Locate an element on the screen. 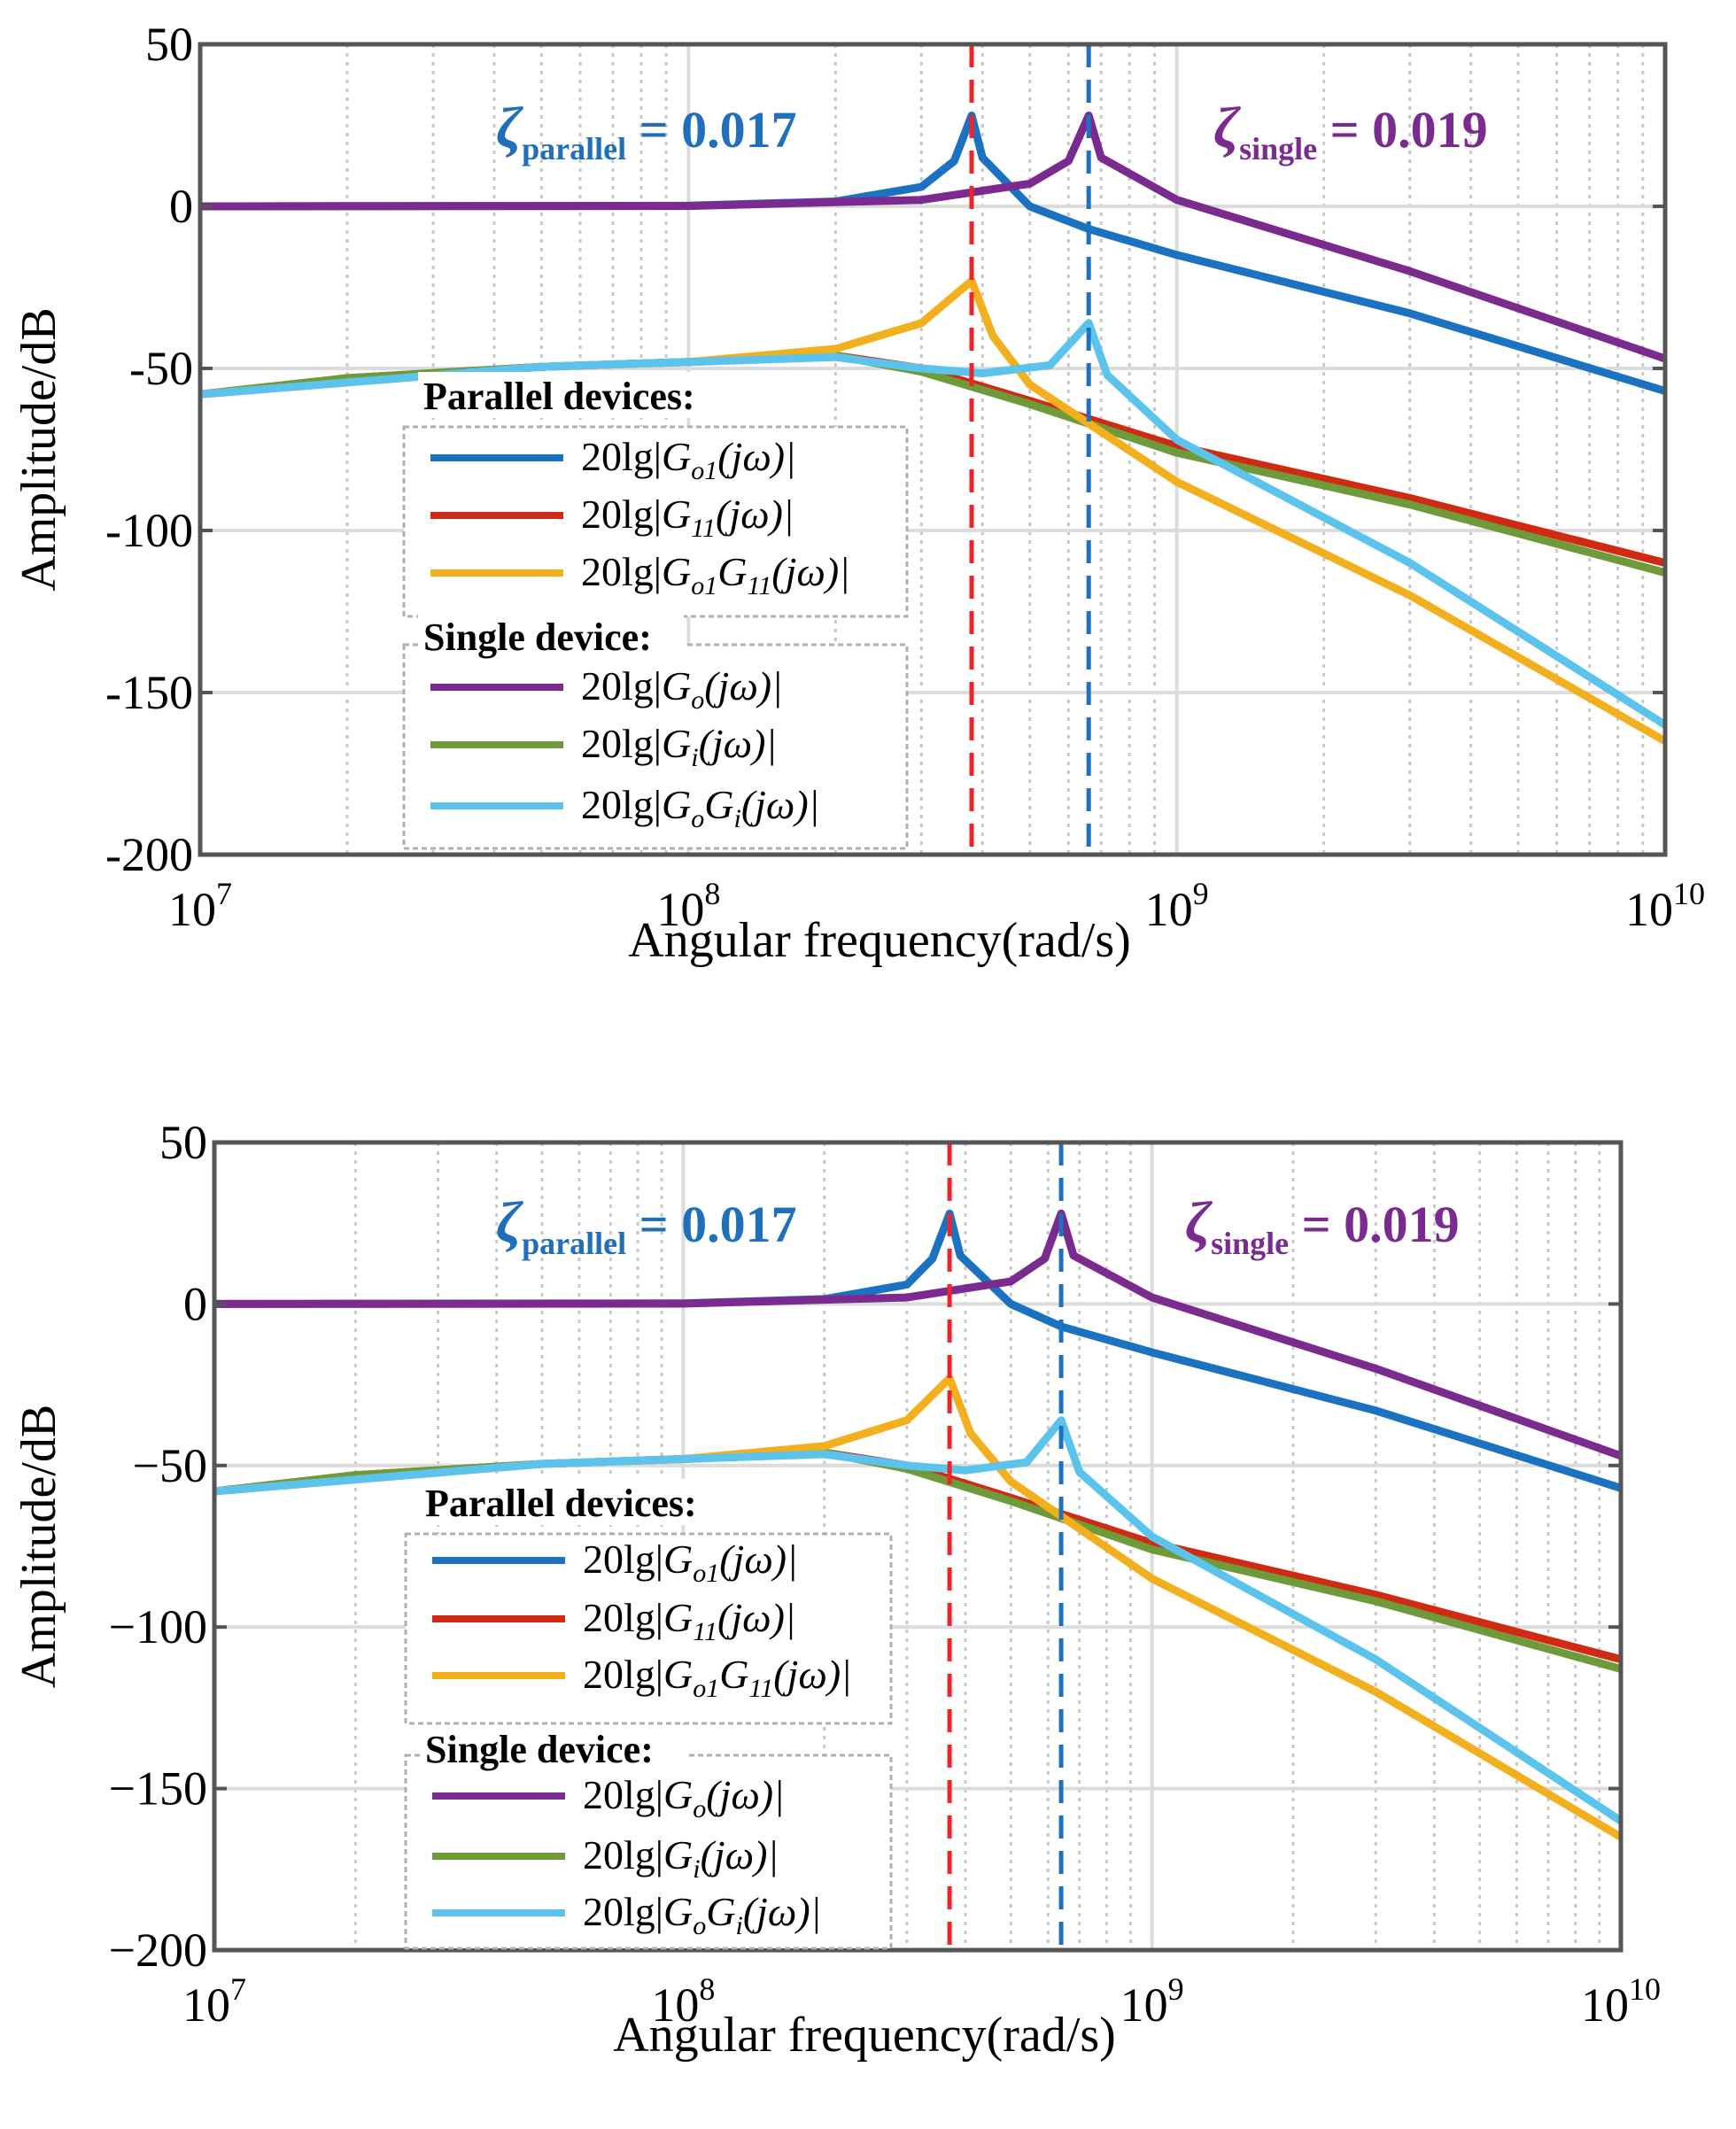  series-line-Go1 is located at coordinates (917, 1350).